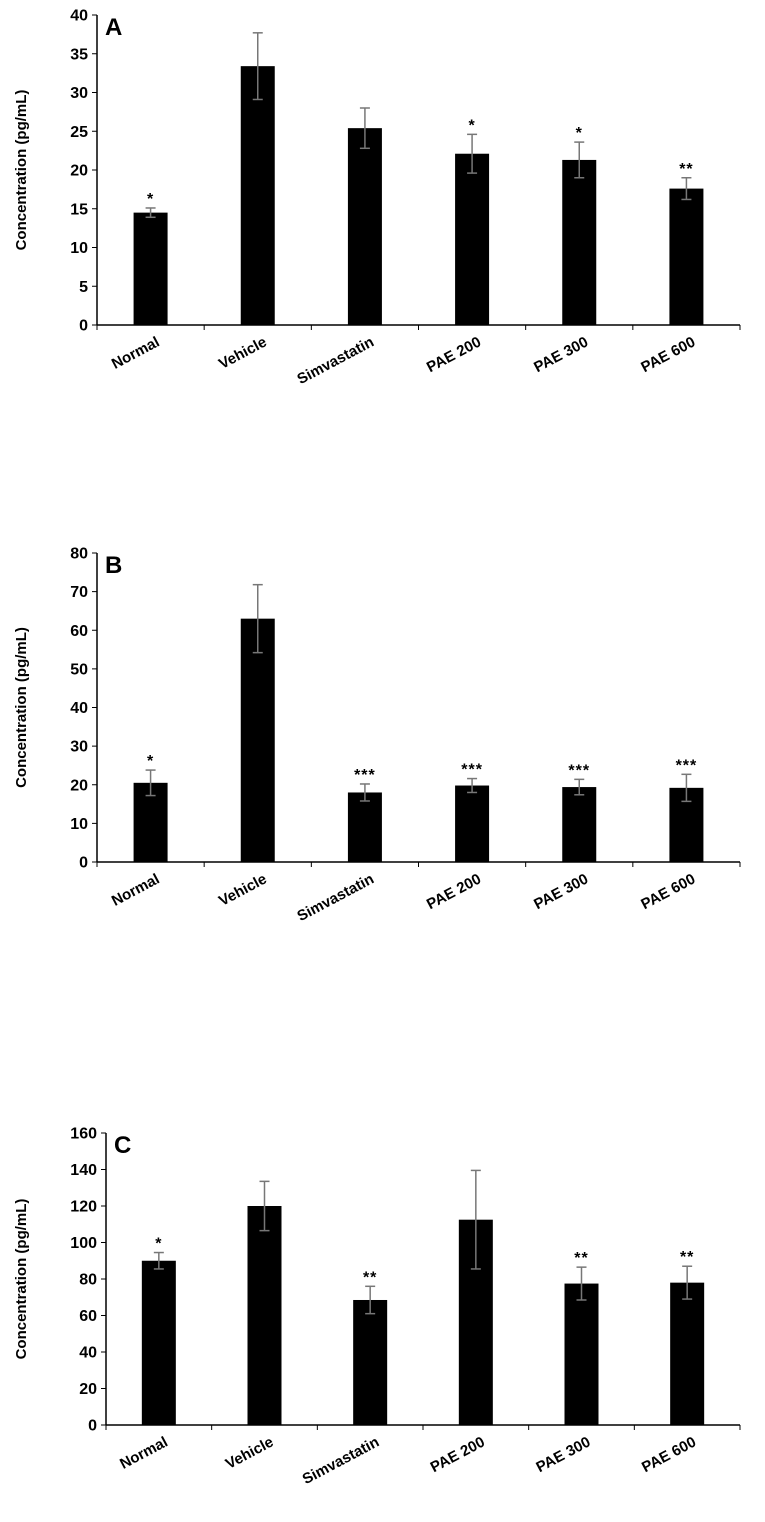  What do you see at coordinates (113, 565) in the screenshot?
I see `panel-label: B` at bounding box center [113, 565].